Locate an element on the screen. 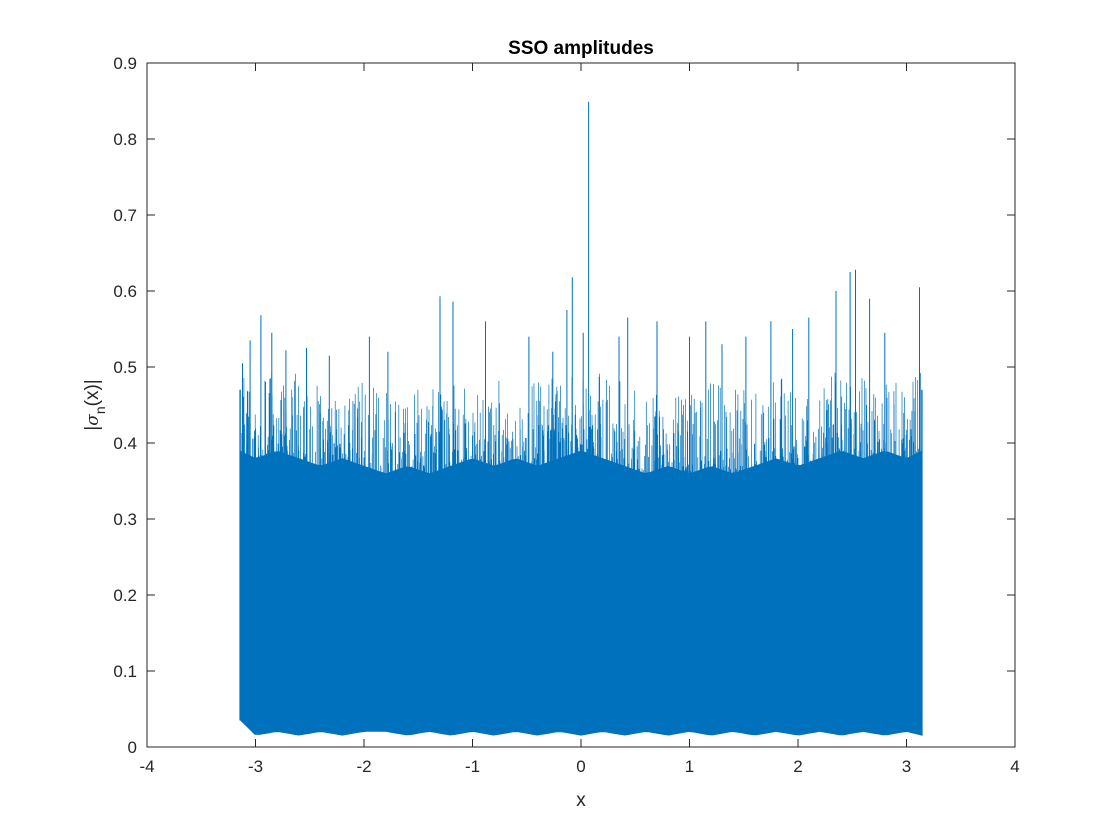 This screenshot has width=1120, height=840. y-tick-label: 0.7 is located at coordinates (125, 215).